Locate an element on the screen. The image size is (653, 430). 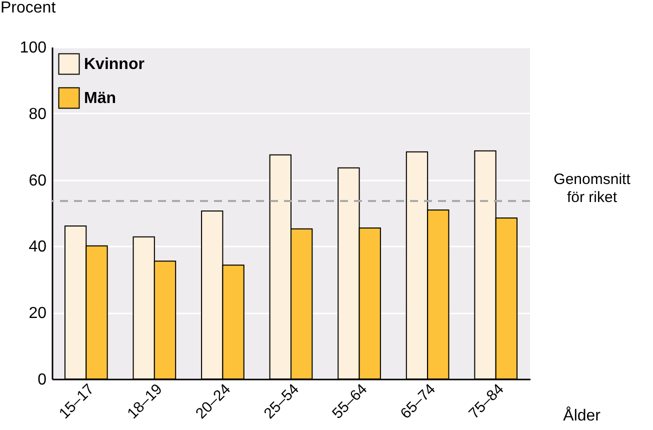
legend-label: Män is located at coordinates (100, 98).